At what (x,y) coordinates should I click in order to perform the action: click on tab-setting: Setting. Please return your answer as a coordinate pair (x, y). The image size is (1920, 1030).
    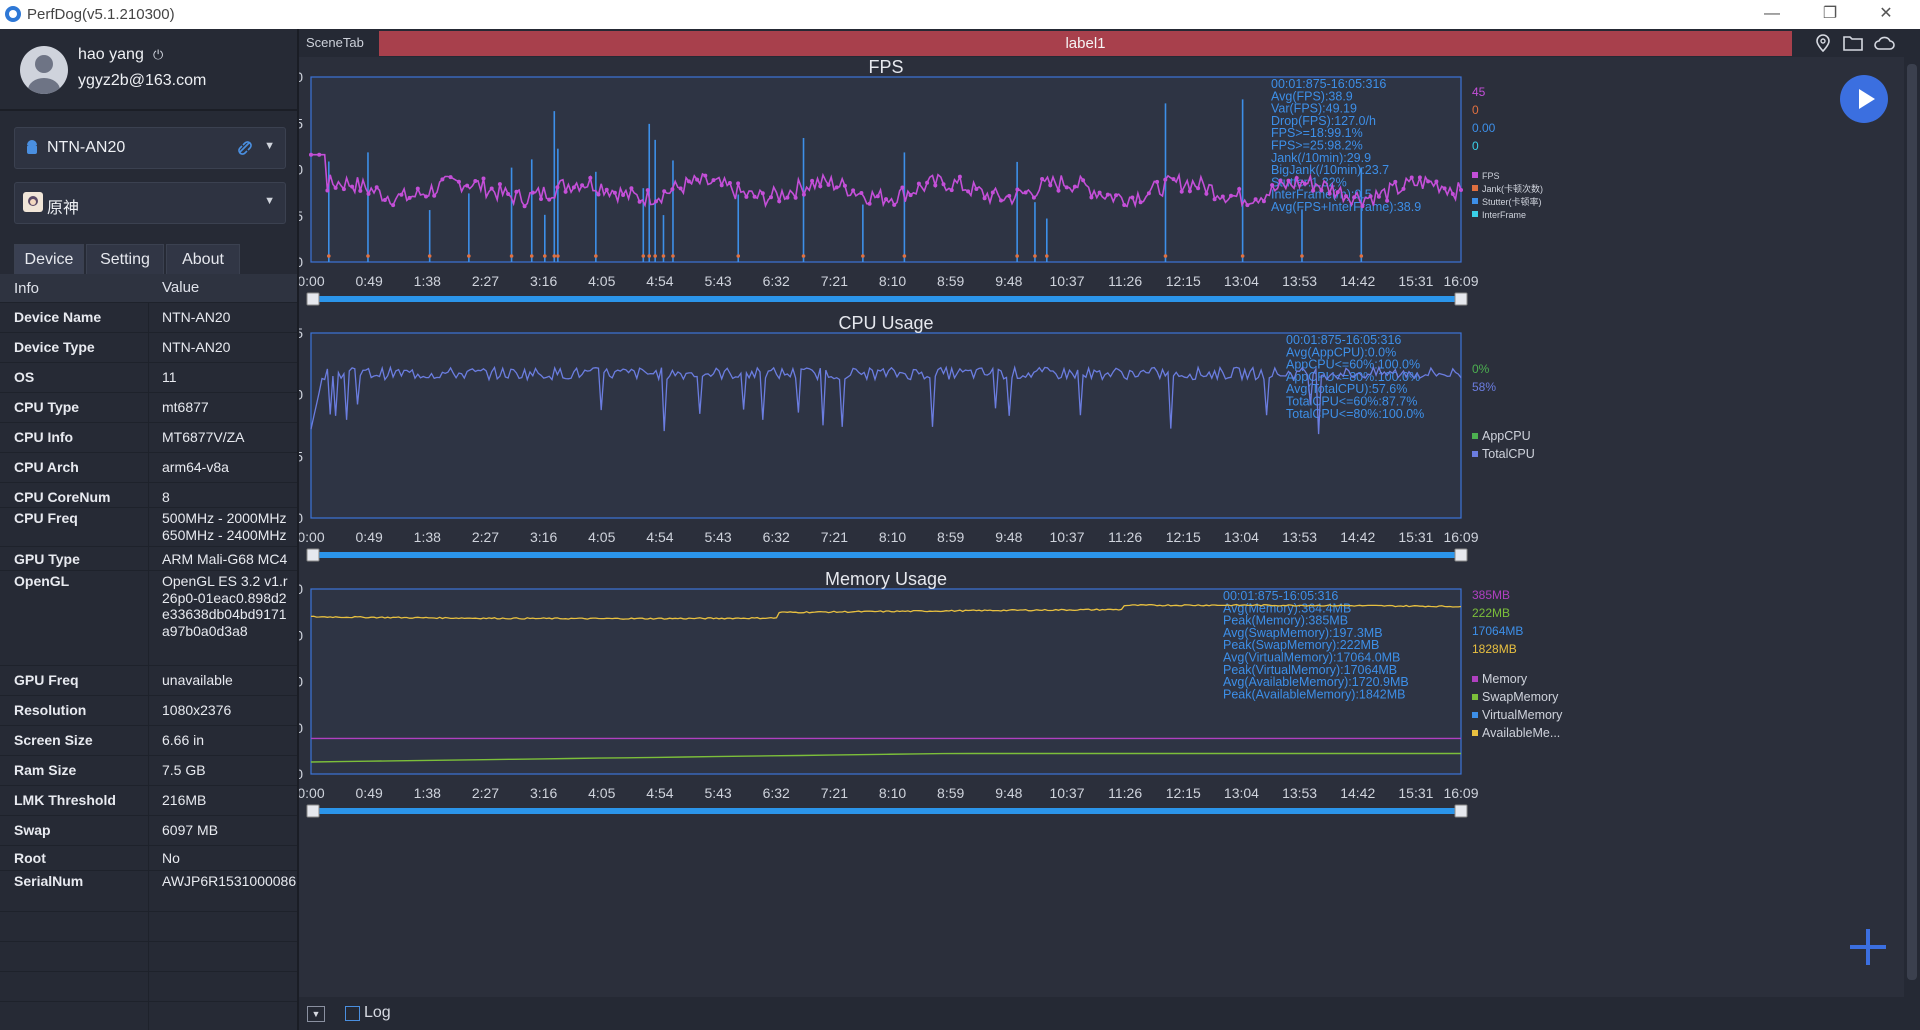
    Looking at the image, I should click on (125, 260).